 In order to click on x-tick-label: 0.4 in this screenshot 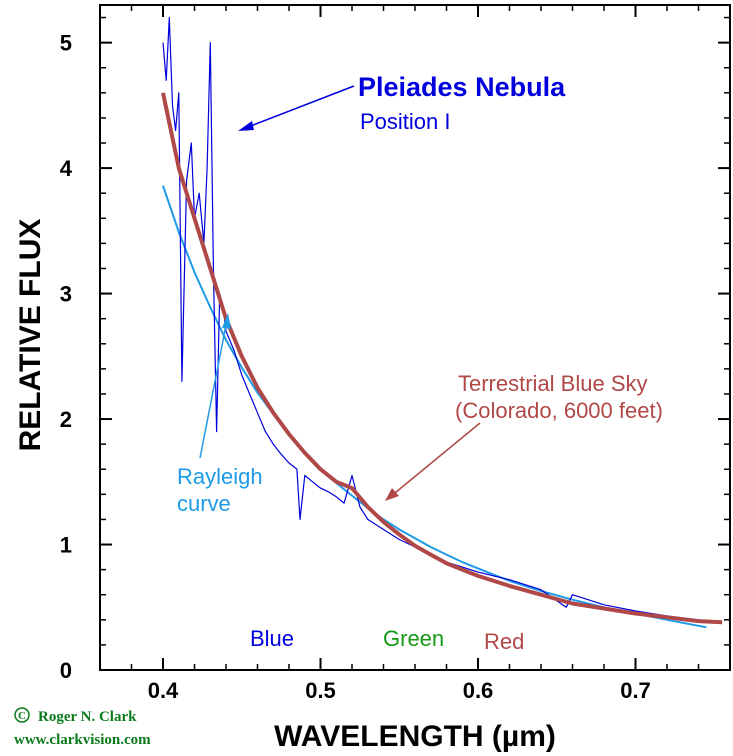, I will do `click(163, 690)`.